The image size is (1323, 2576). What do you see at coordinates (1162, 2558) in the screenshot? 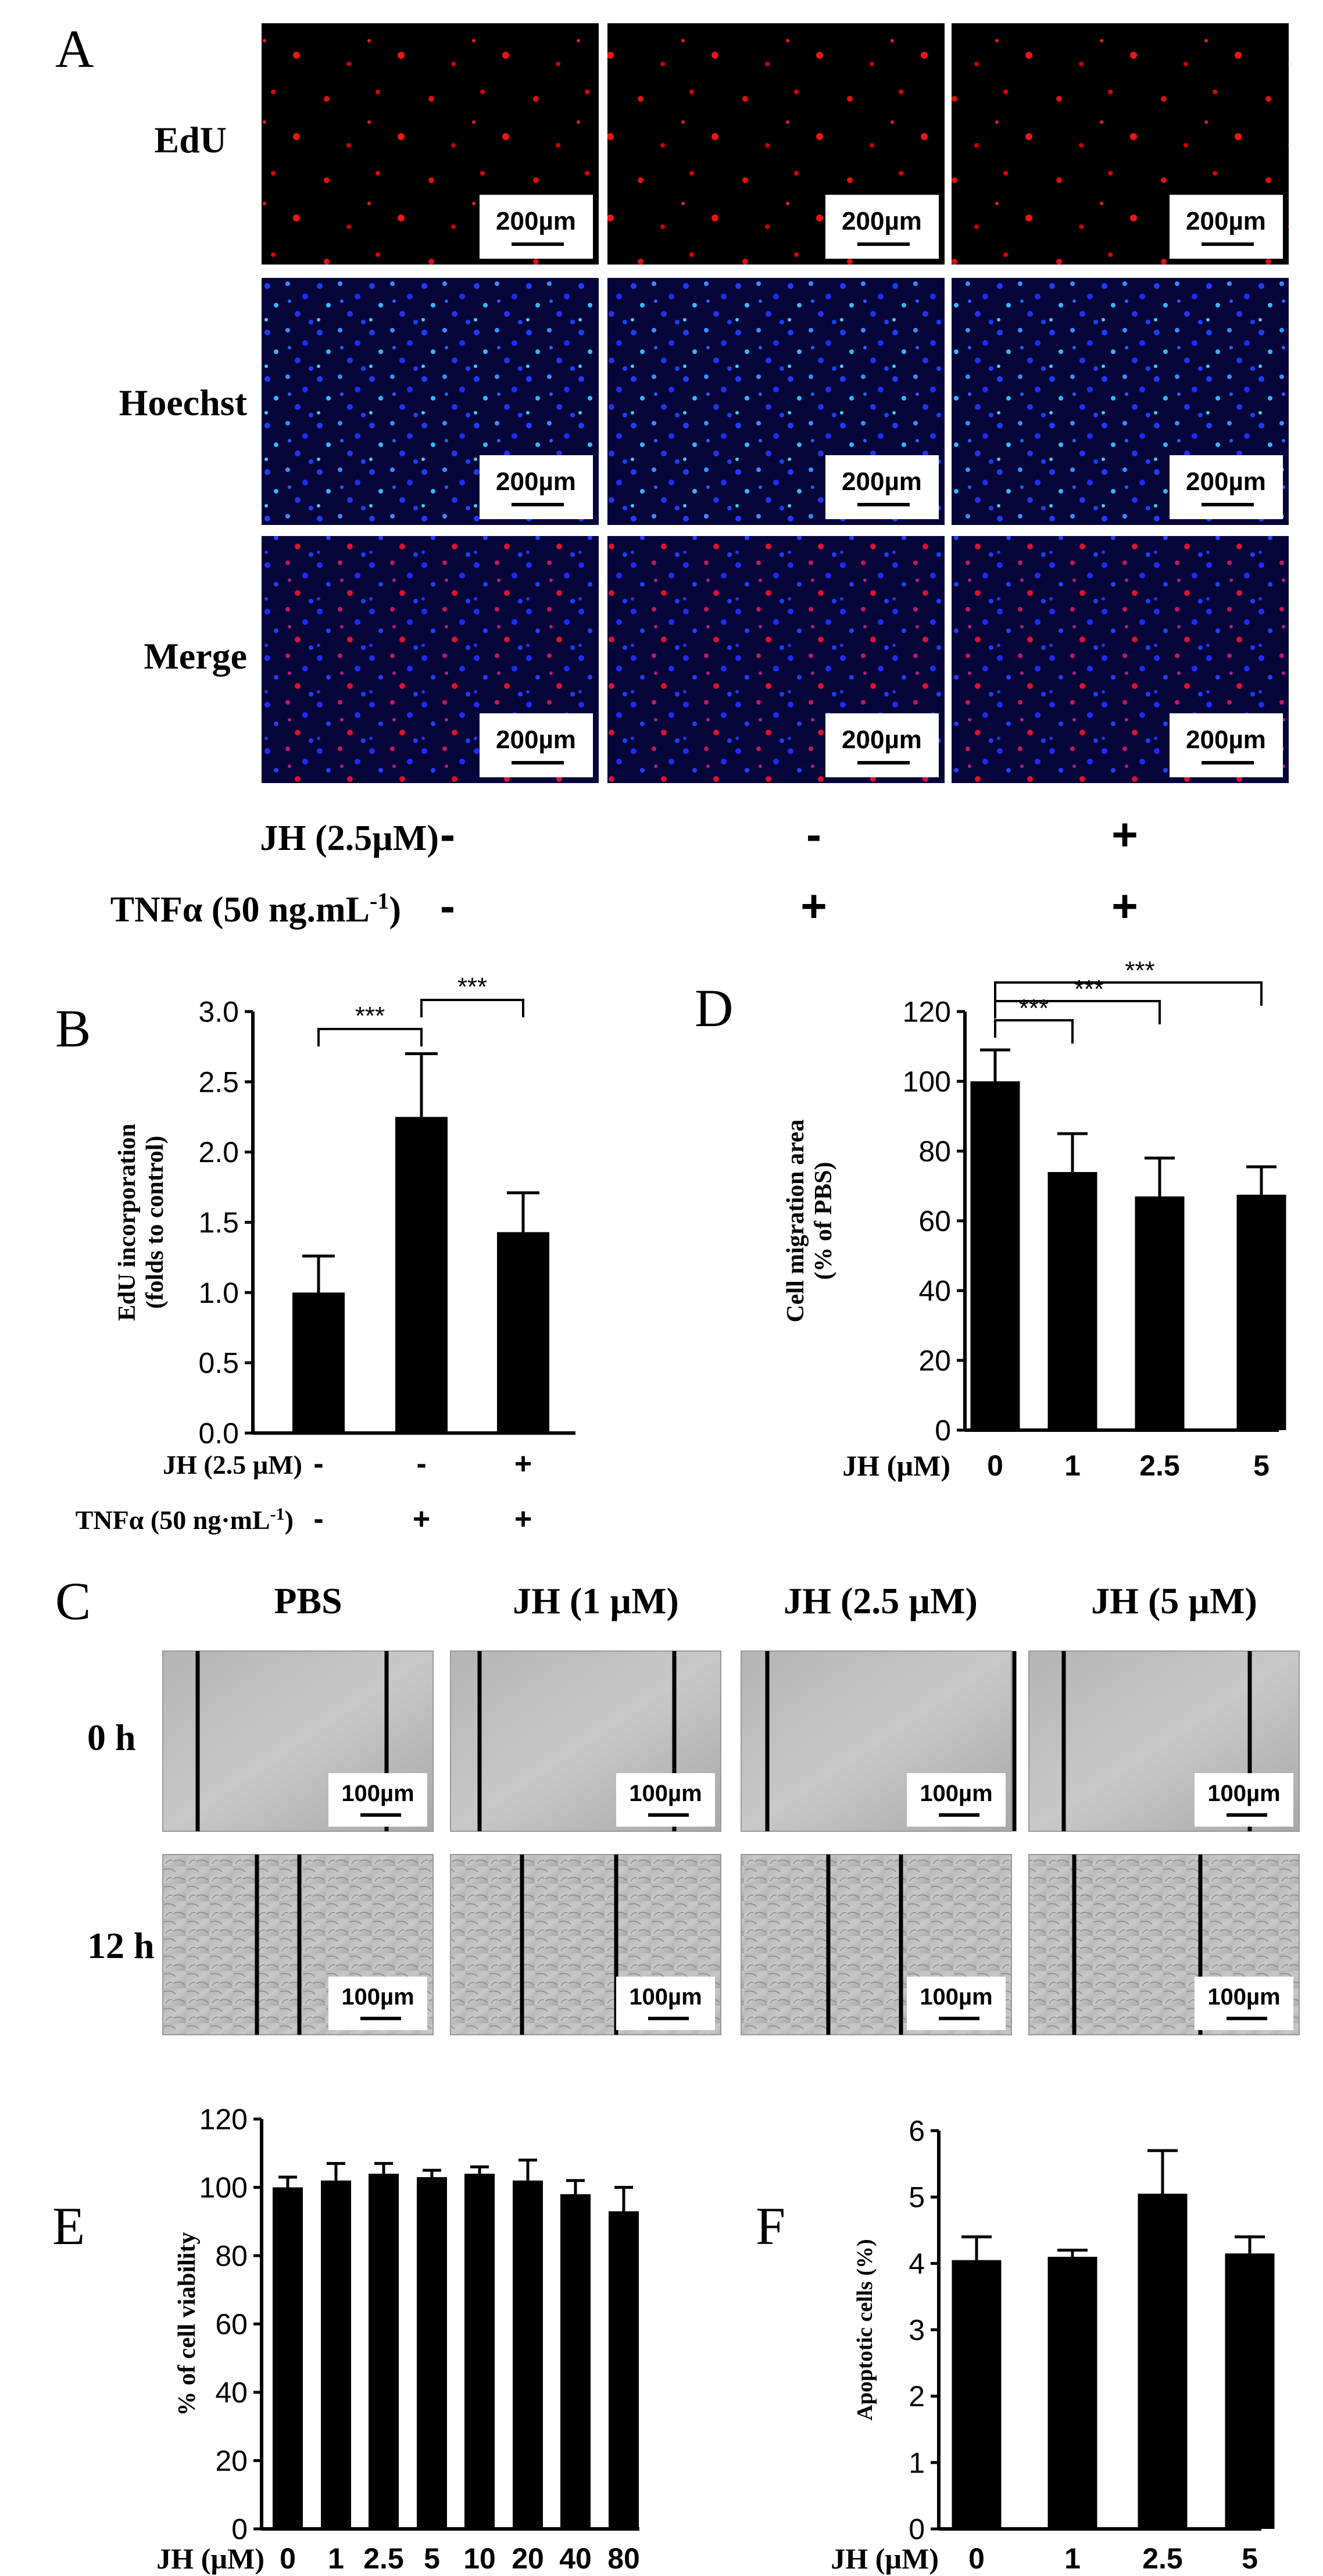
I see `x-tick-label: 2.5` at bounding box center [1162, 2558].